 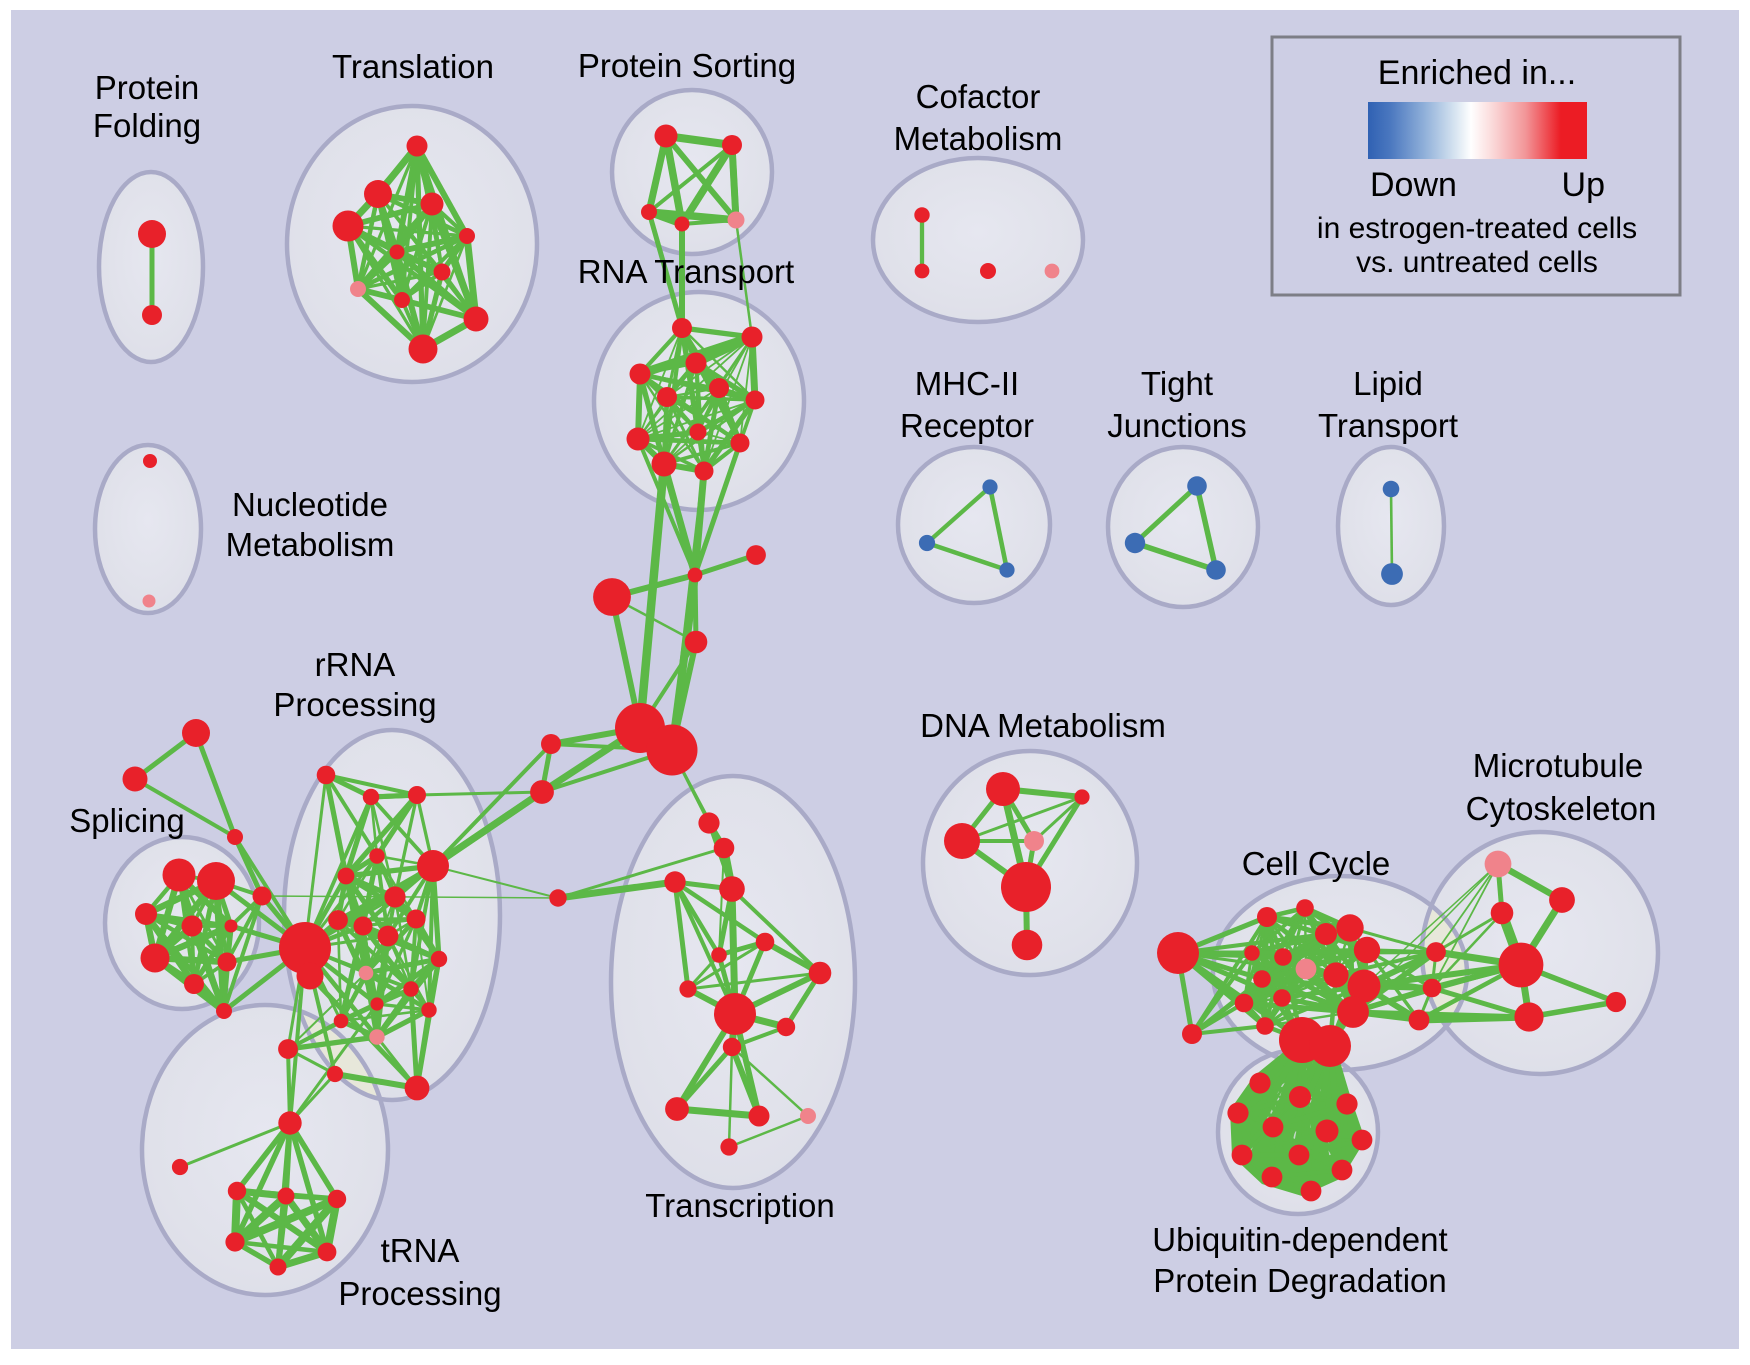 What do you see at coordinates (978, 96) in the screenshot?
I see `svg-text: Cofactor` at bounding box center [978, 96].